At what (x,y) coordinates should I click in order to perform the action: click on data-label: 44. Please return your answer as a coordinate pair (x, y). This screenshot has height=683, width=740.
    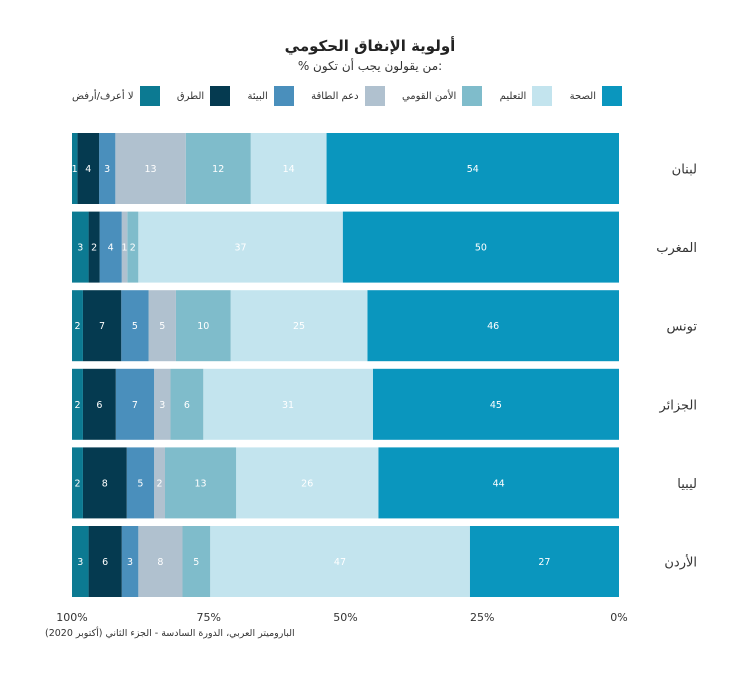
    Looking at the image, I should click on (499, 483).